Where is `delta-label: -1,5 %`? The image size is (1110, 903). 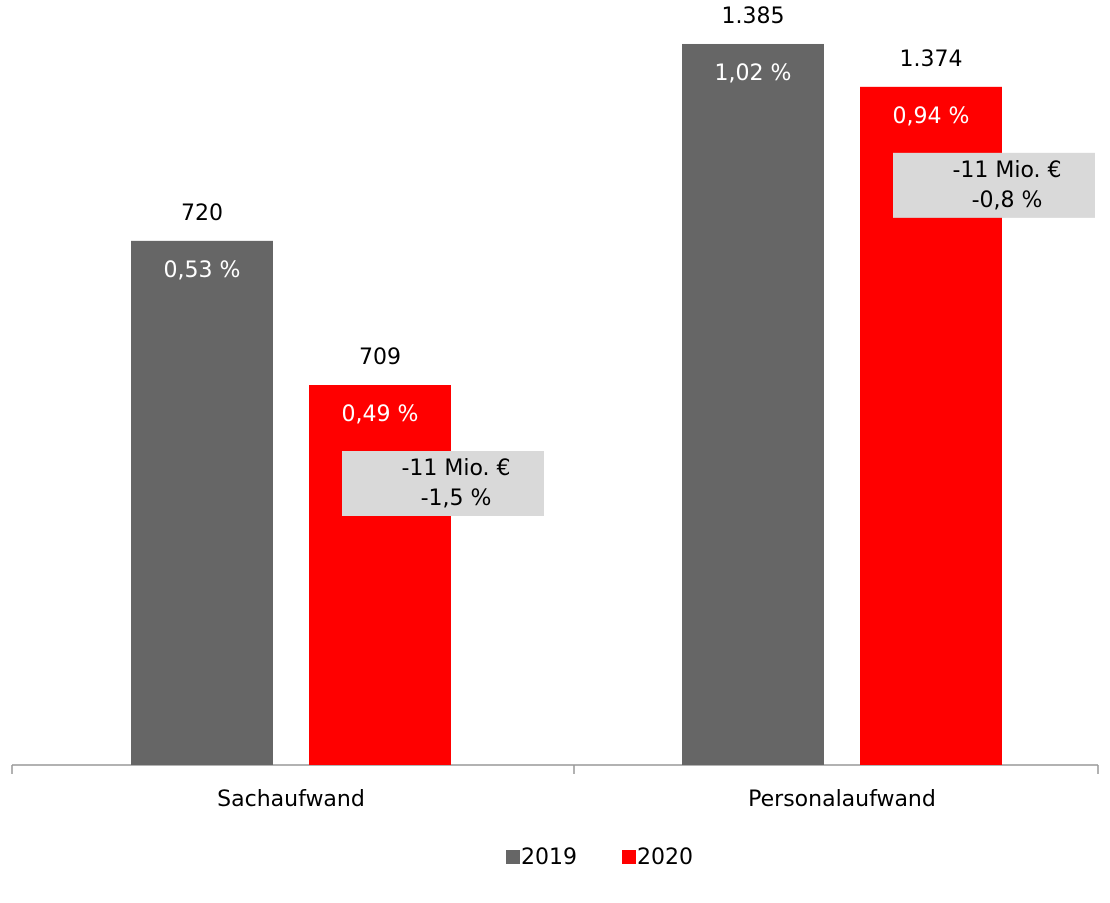 delta-label: -1,5 % is located at coordinates (456, 498).